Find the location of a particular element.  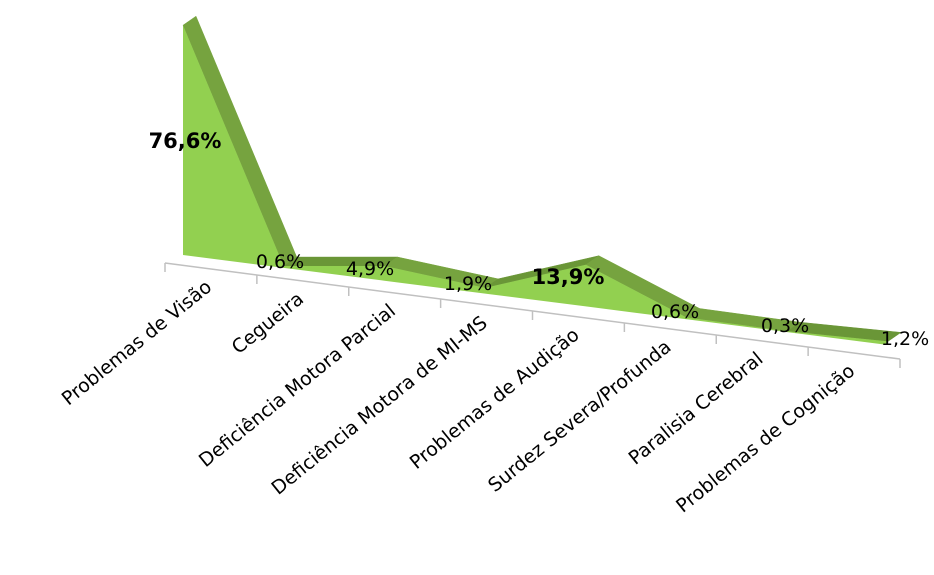

tick-label: Surdez Severa/Profunda is located at coordinates (579, 416).